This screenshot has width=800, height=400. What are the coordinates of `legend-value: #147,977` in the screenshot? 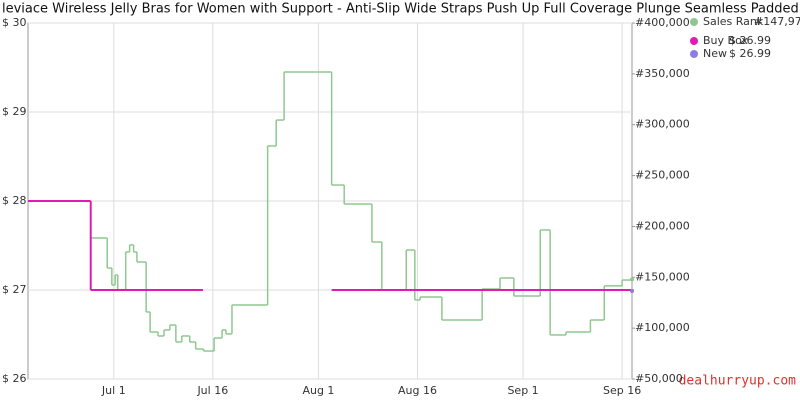 It's located at (777, 21).